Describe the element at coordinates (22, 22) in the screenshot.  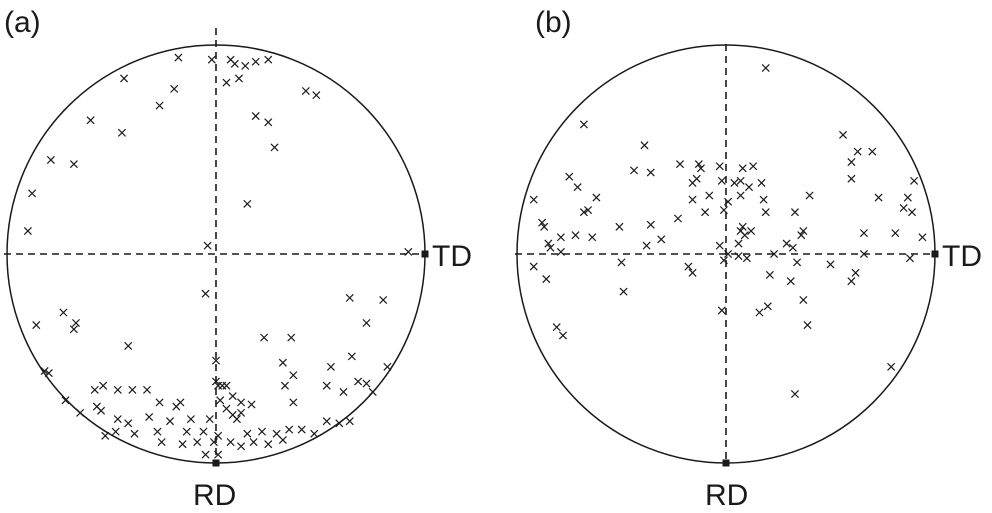
I see `panel-label-a: (a)` at that location.